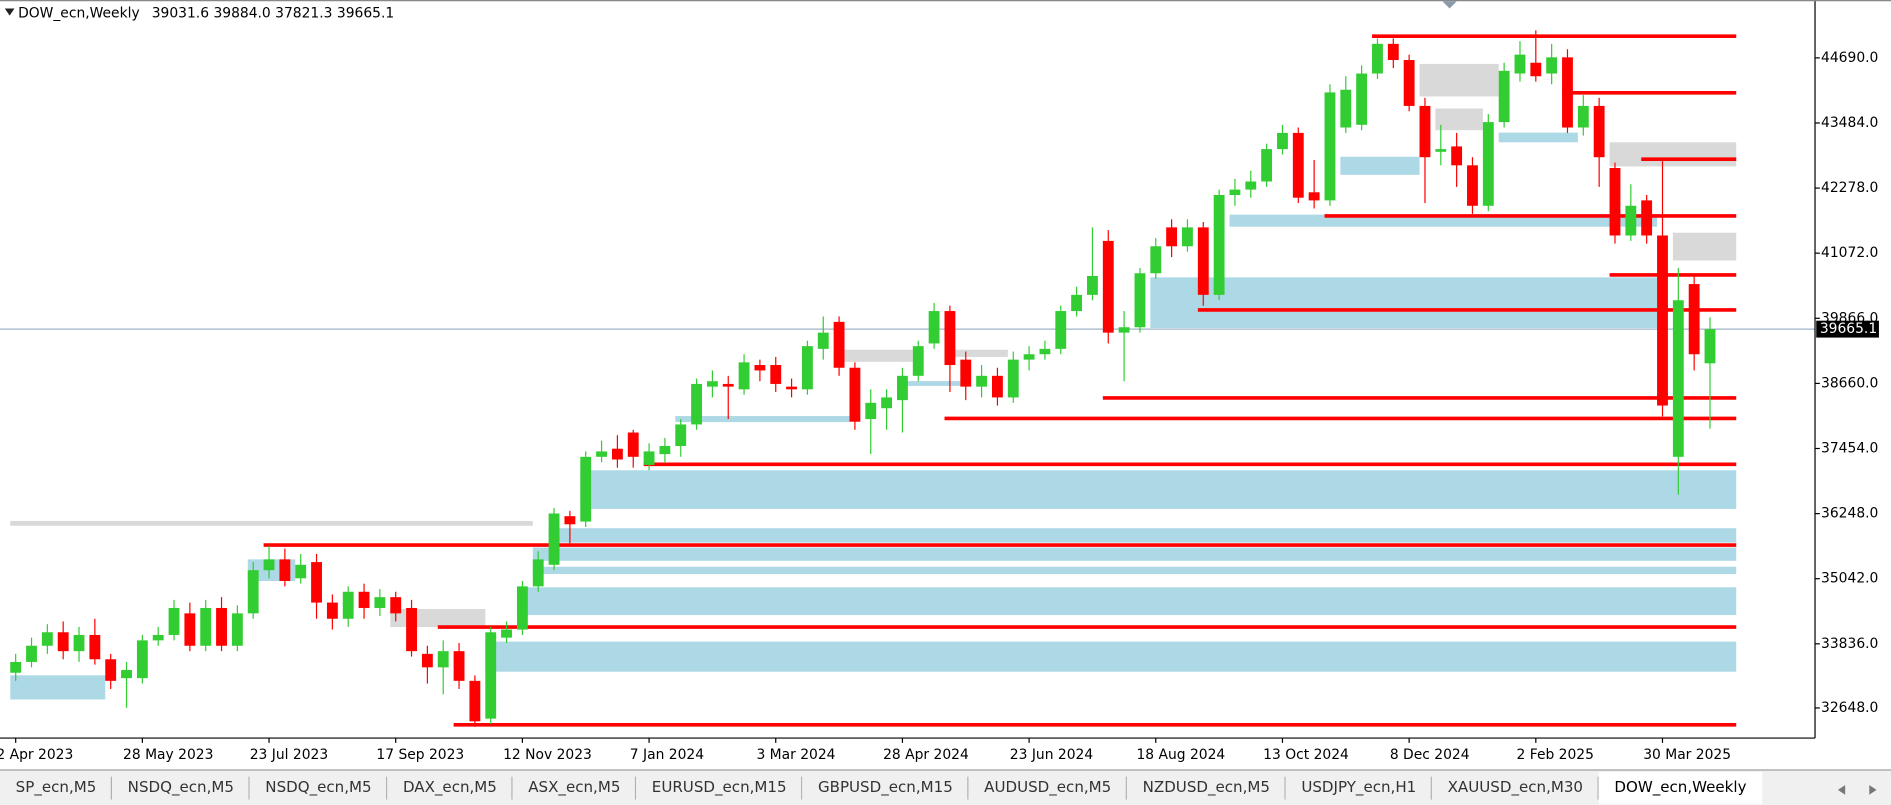  I want to click on x-tick-label: 7 Jan 2024, so click(667, 755).